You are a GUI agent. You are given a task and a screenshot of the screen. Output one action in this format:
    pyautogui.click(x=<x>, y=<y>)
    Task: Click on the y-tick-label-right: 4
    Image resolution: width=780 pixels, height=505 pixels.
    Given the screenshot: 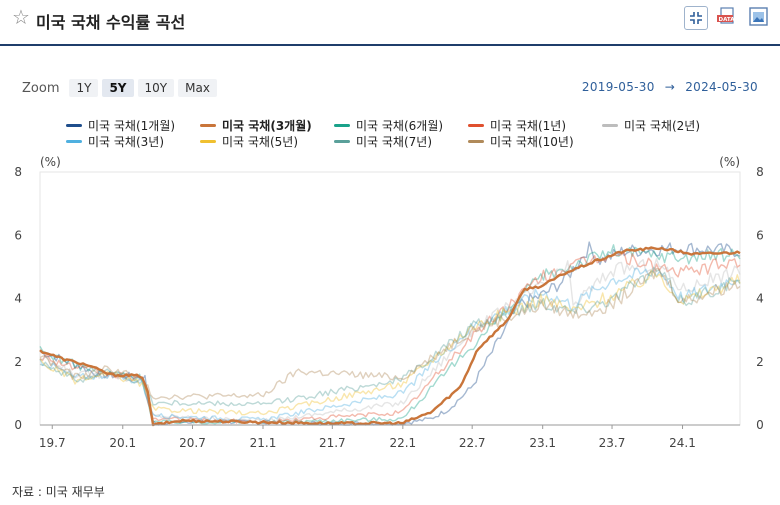 What is the action you would take?
    pyautogui.click(x=760, y=299)
    